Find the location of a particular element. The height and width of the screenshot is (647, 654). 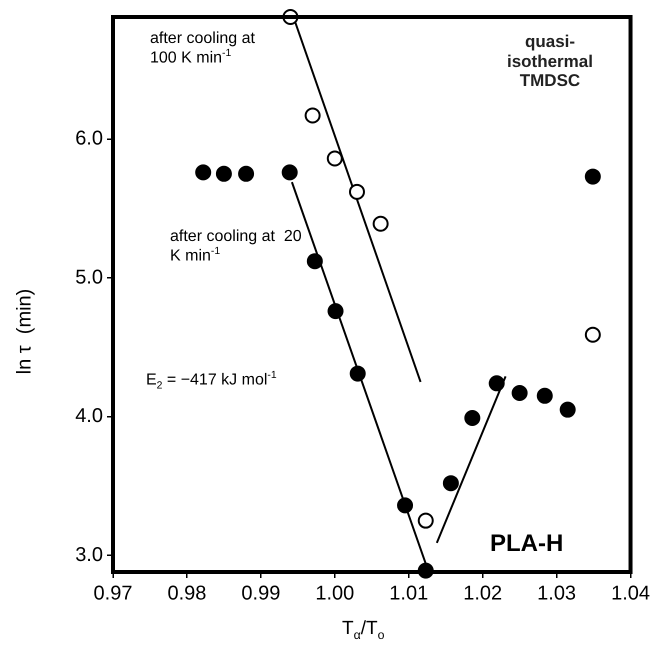

x-tick-label: 1.04 is located at coordinates (630, 593).